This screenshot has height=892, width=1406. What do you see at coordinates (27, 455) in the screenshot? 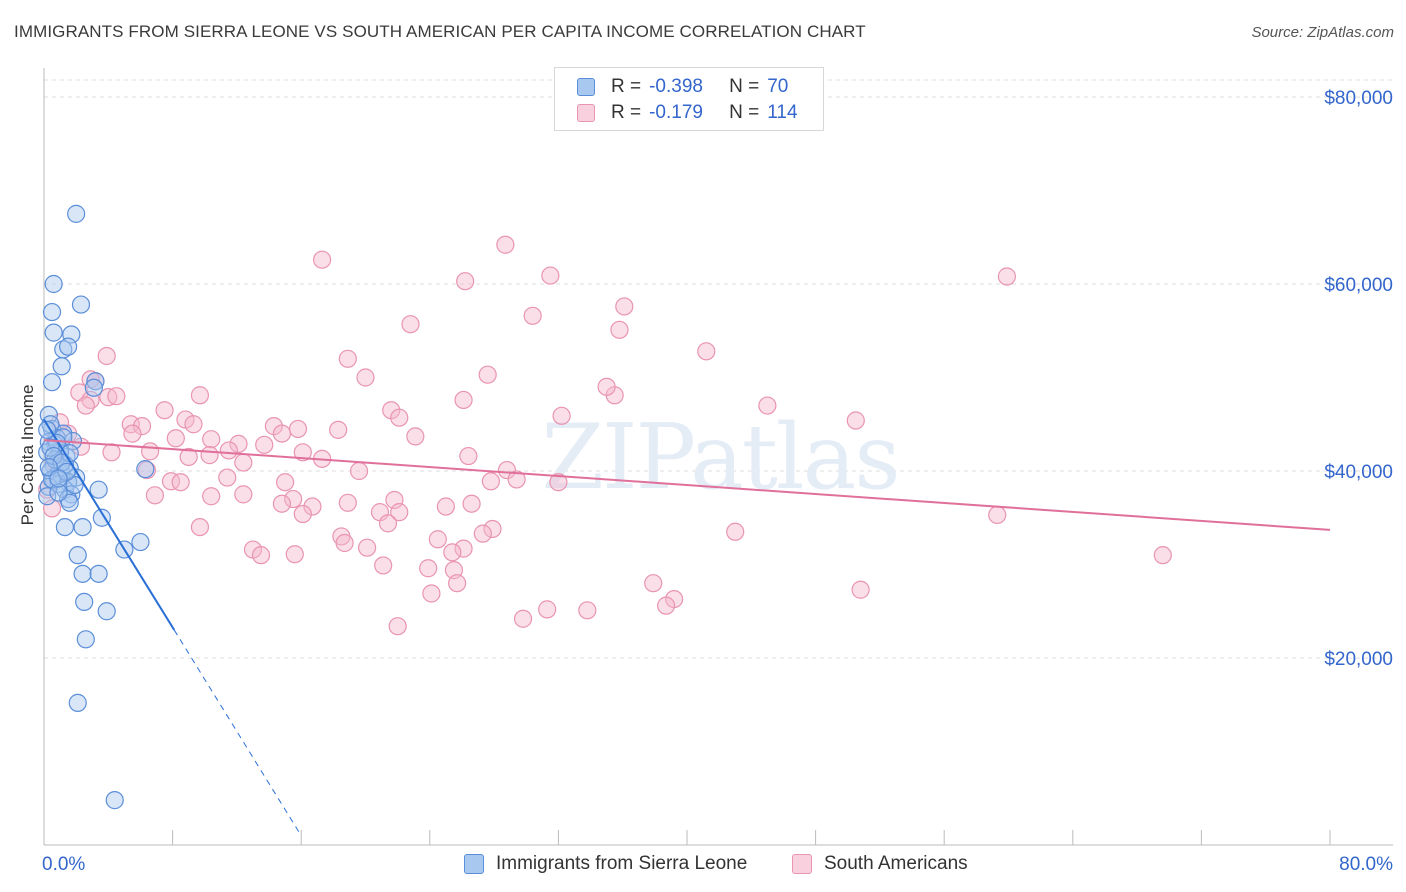
I see `y-axis-title: Per Capita Income` at bounding box center [27, 455].